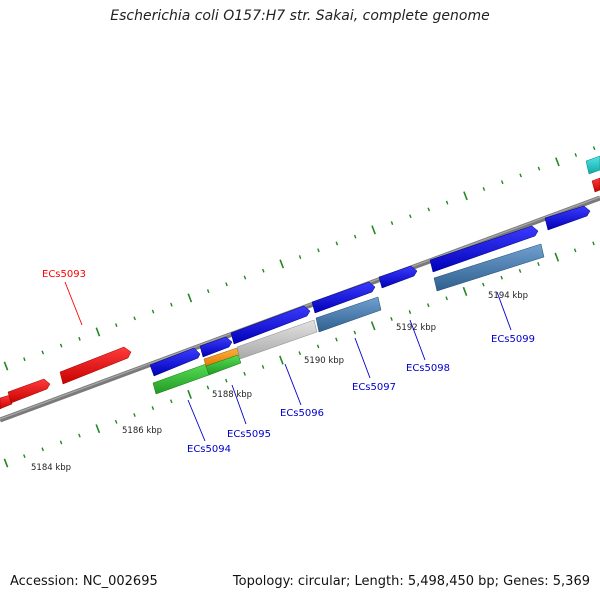  I want to click on gene-label-ecs5098: ECs5098, so click(428, 368).